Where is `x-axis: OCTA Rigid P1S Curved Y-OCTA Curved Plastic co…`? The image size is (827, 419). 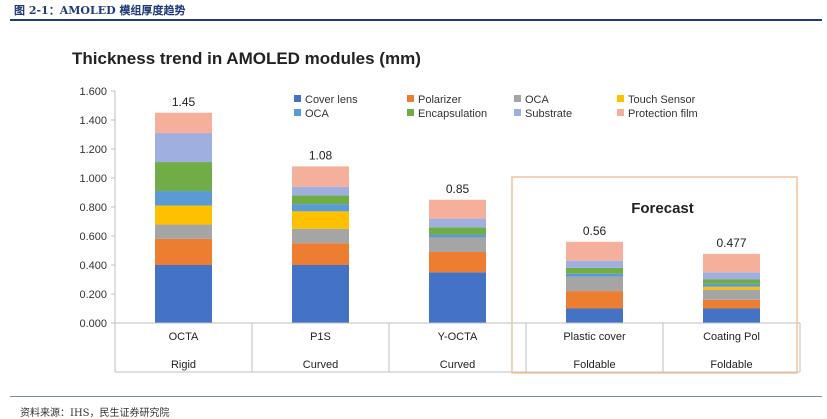
x-axis: OCTA Rigid P1S Curved Y-OCTA Curved Plastic co… is located at coordinates (457, 347).